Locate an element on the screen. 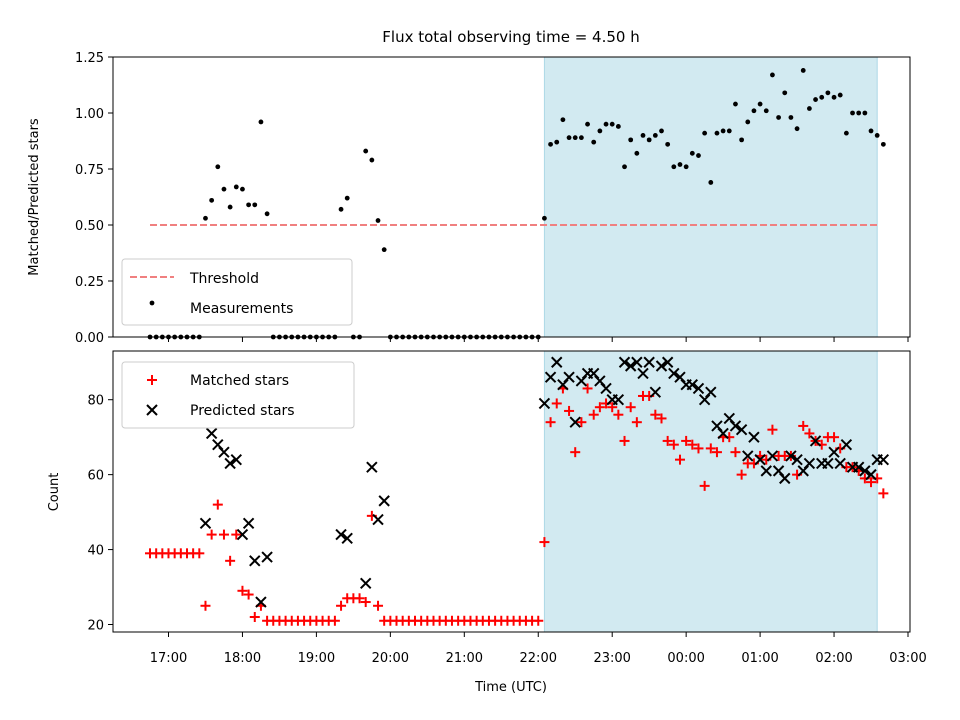 The height and width of the screenshot is (720, 960). x-tick-label: 19:00 is located at coordinates (316, 658).